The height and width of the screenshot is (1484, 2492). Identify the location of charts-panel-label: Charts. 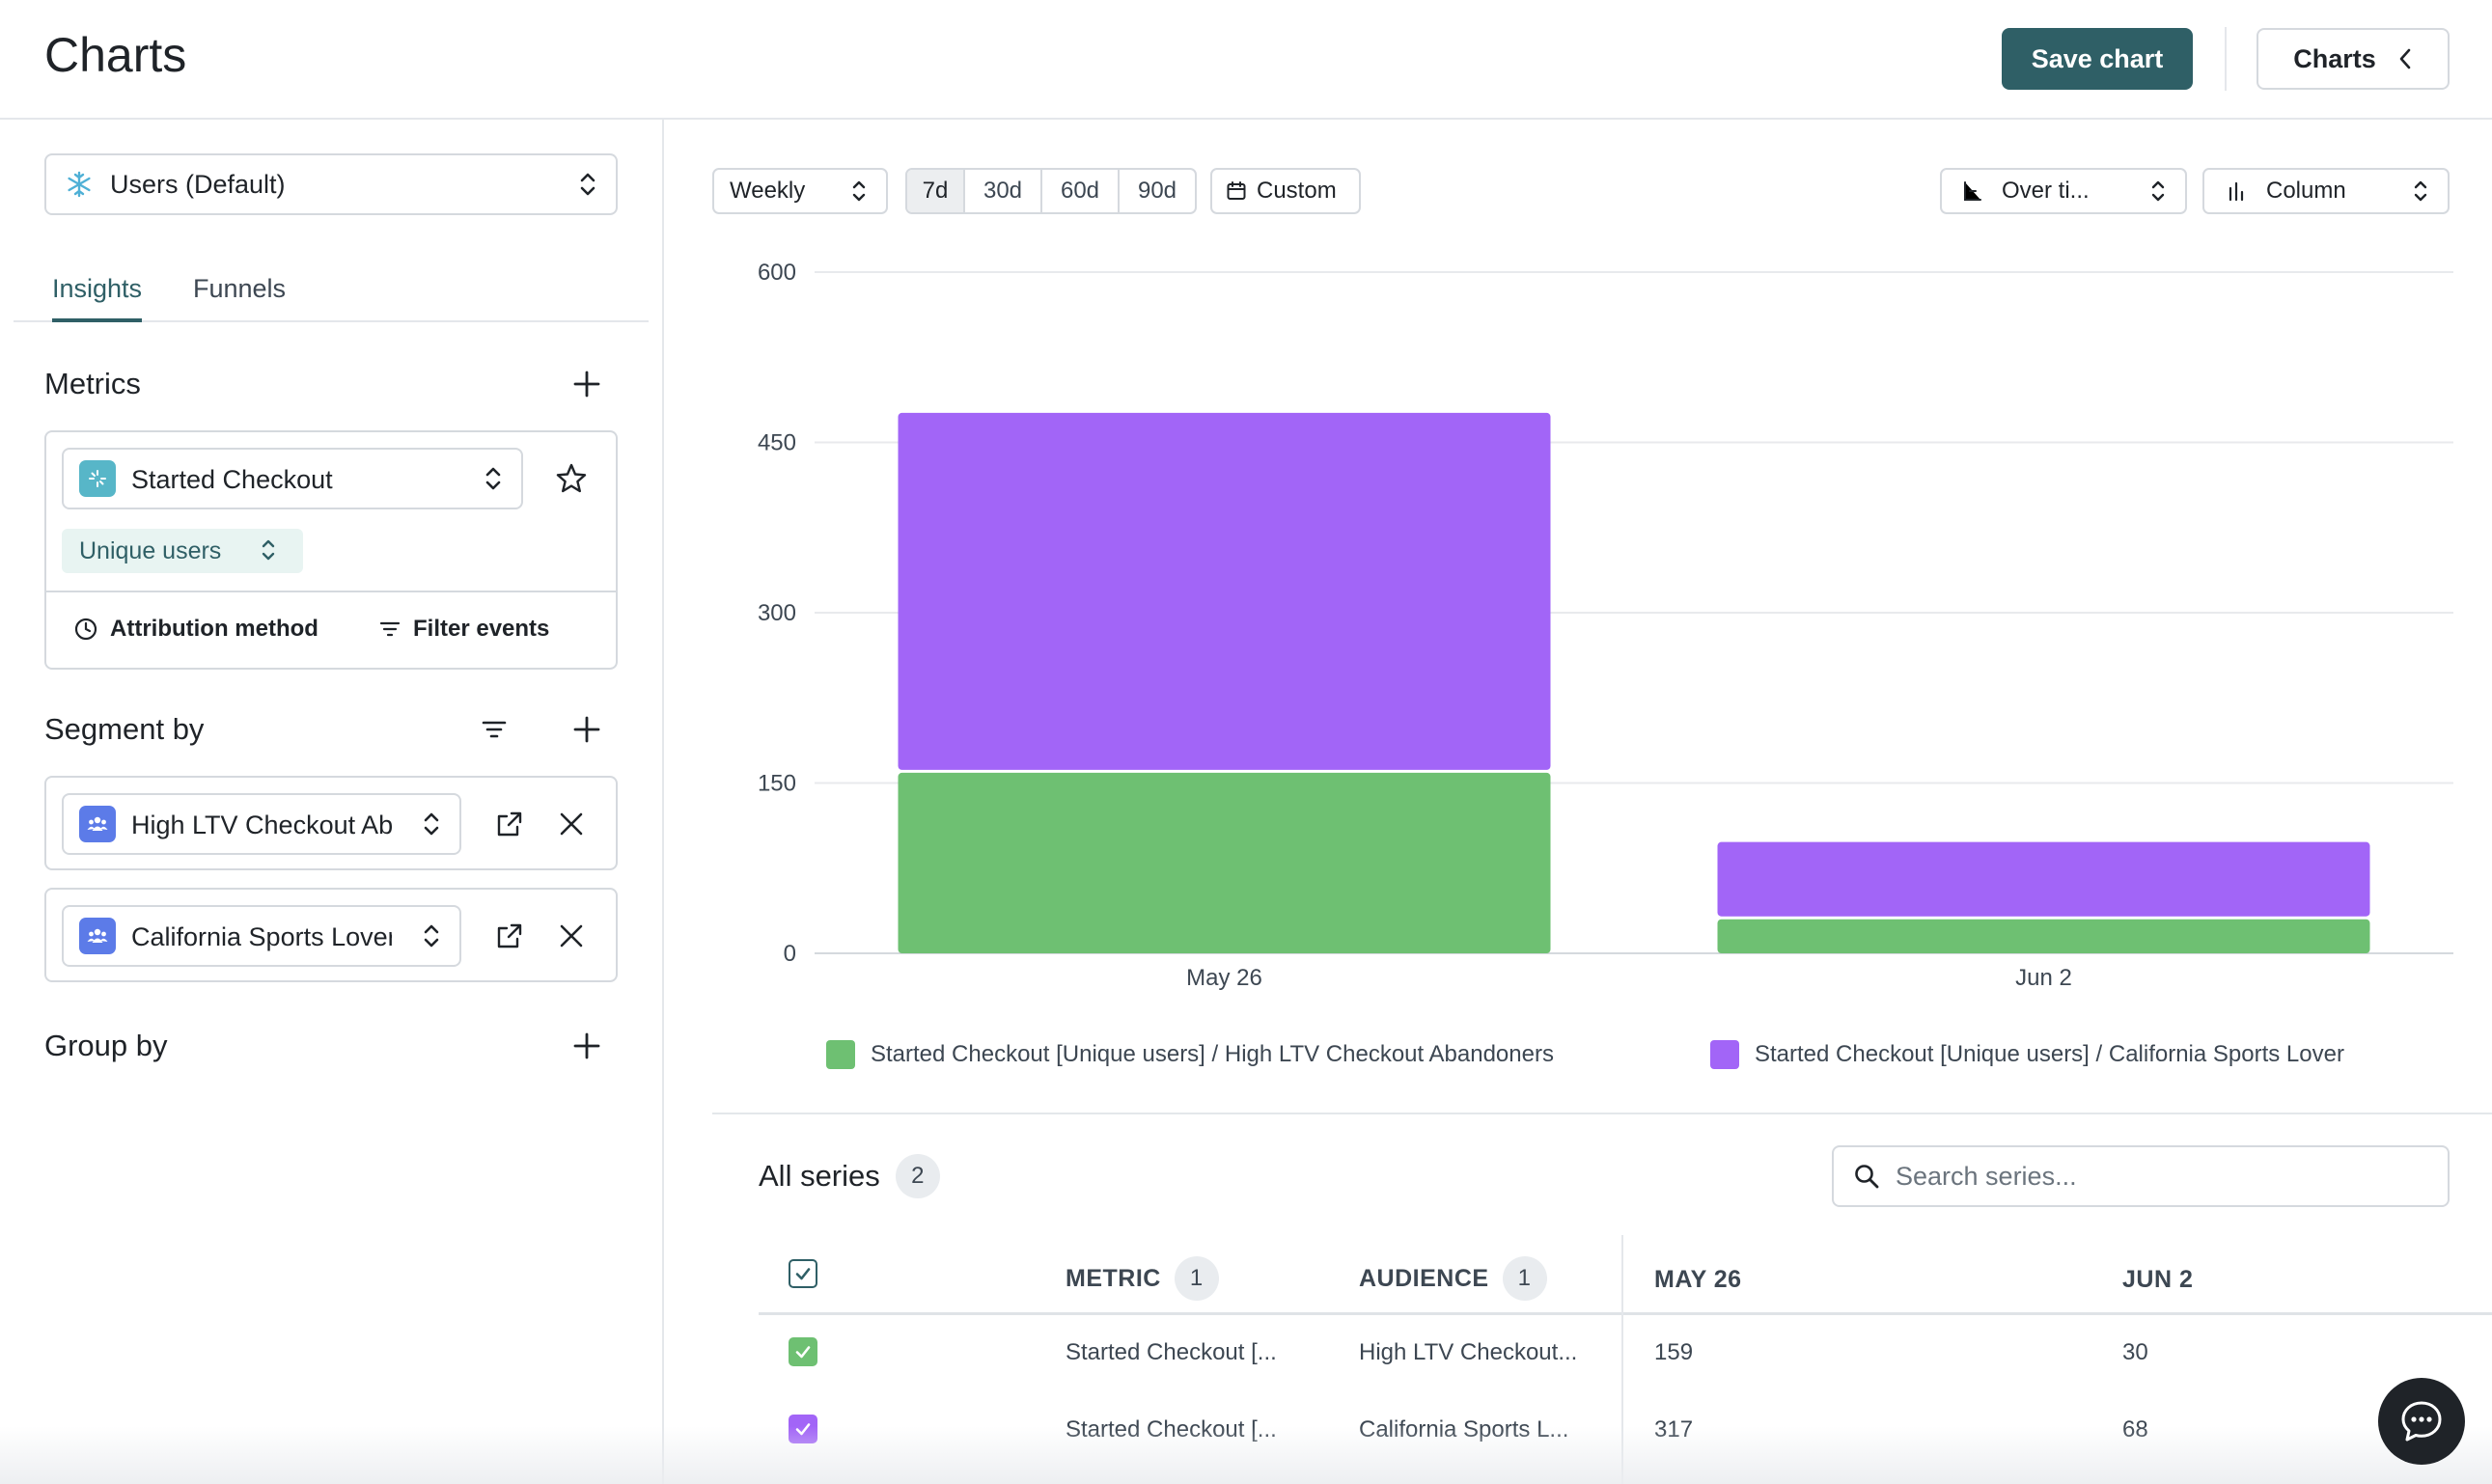
(2334, 58).